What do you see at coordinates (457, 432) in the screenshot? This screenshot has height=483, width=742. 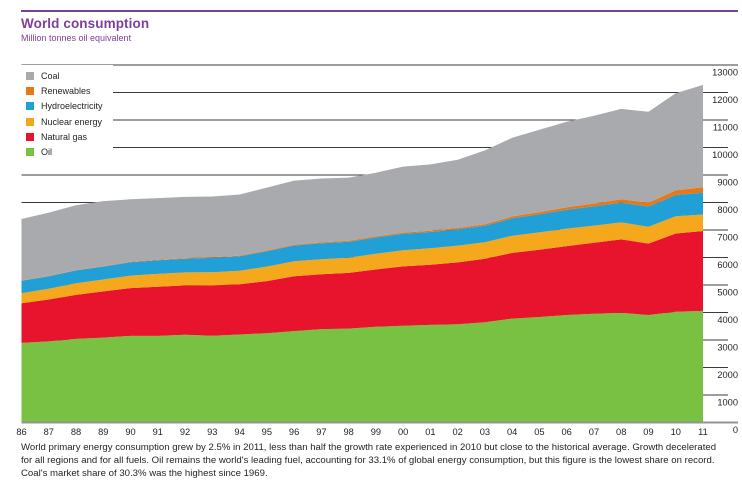 I see `x-tick-label-02: 02` at bounding box center [457, 432].